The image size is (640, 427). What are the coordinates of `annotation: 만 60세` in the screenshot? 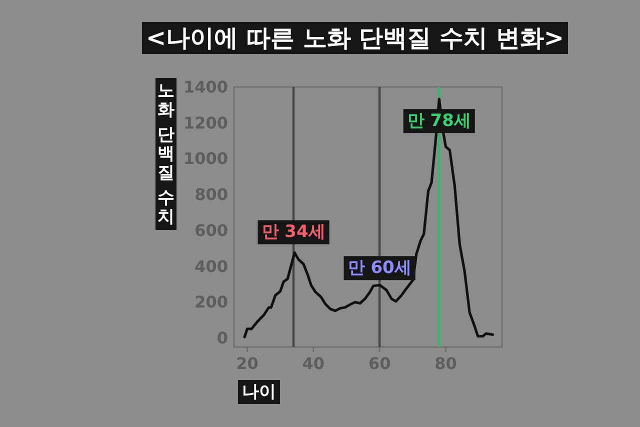 It's located at (380, 268).